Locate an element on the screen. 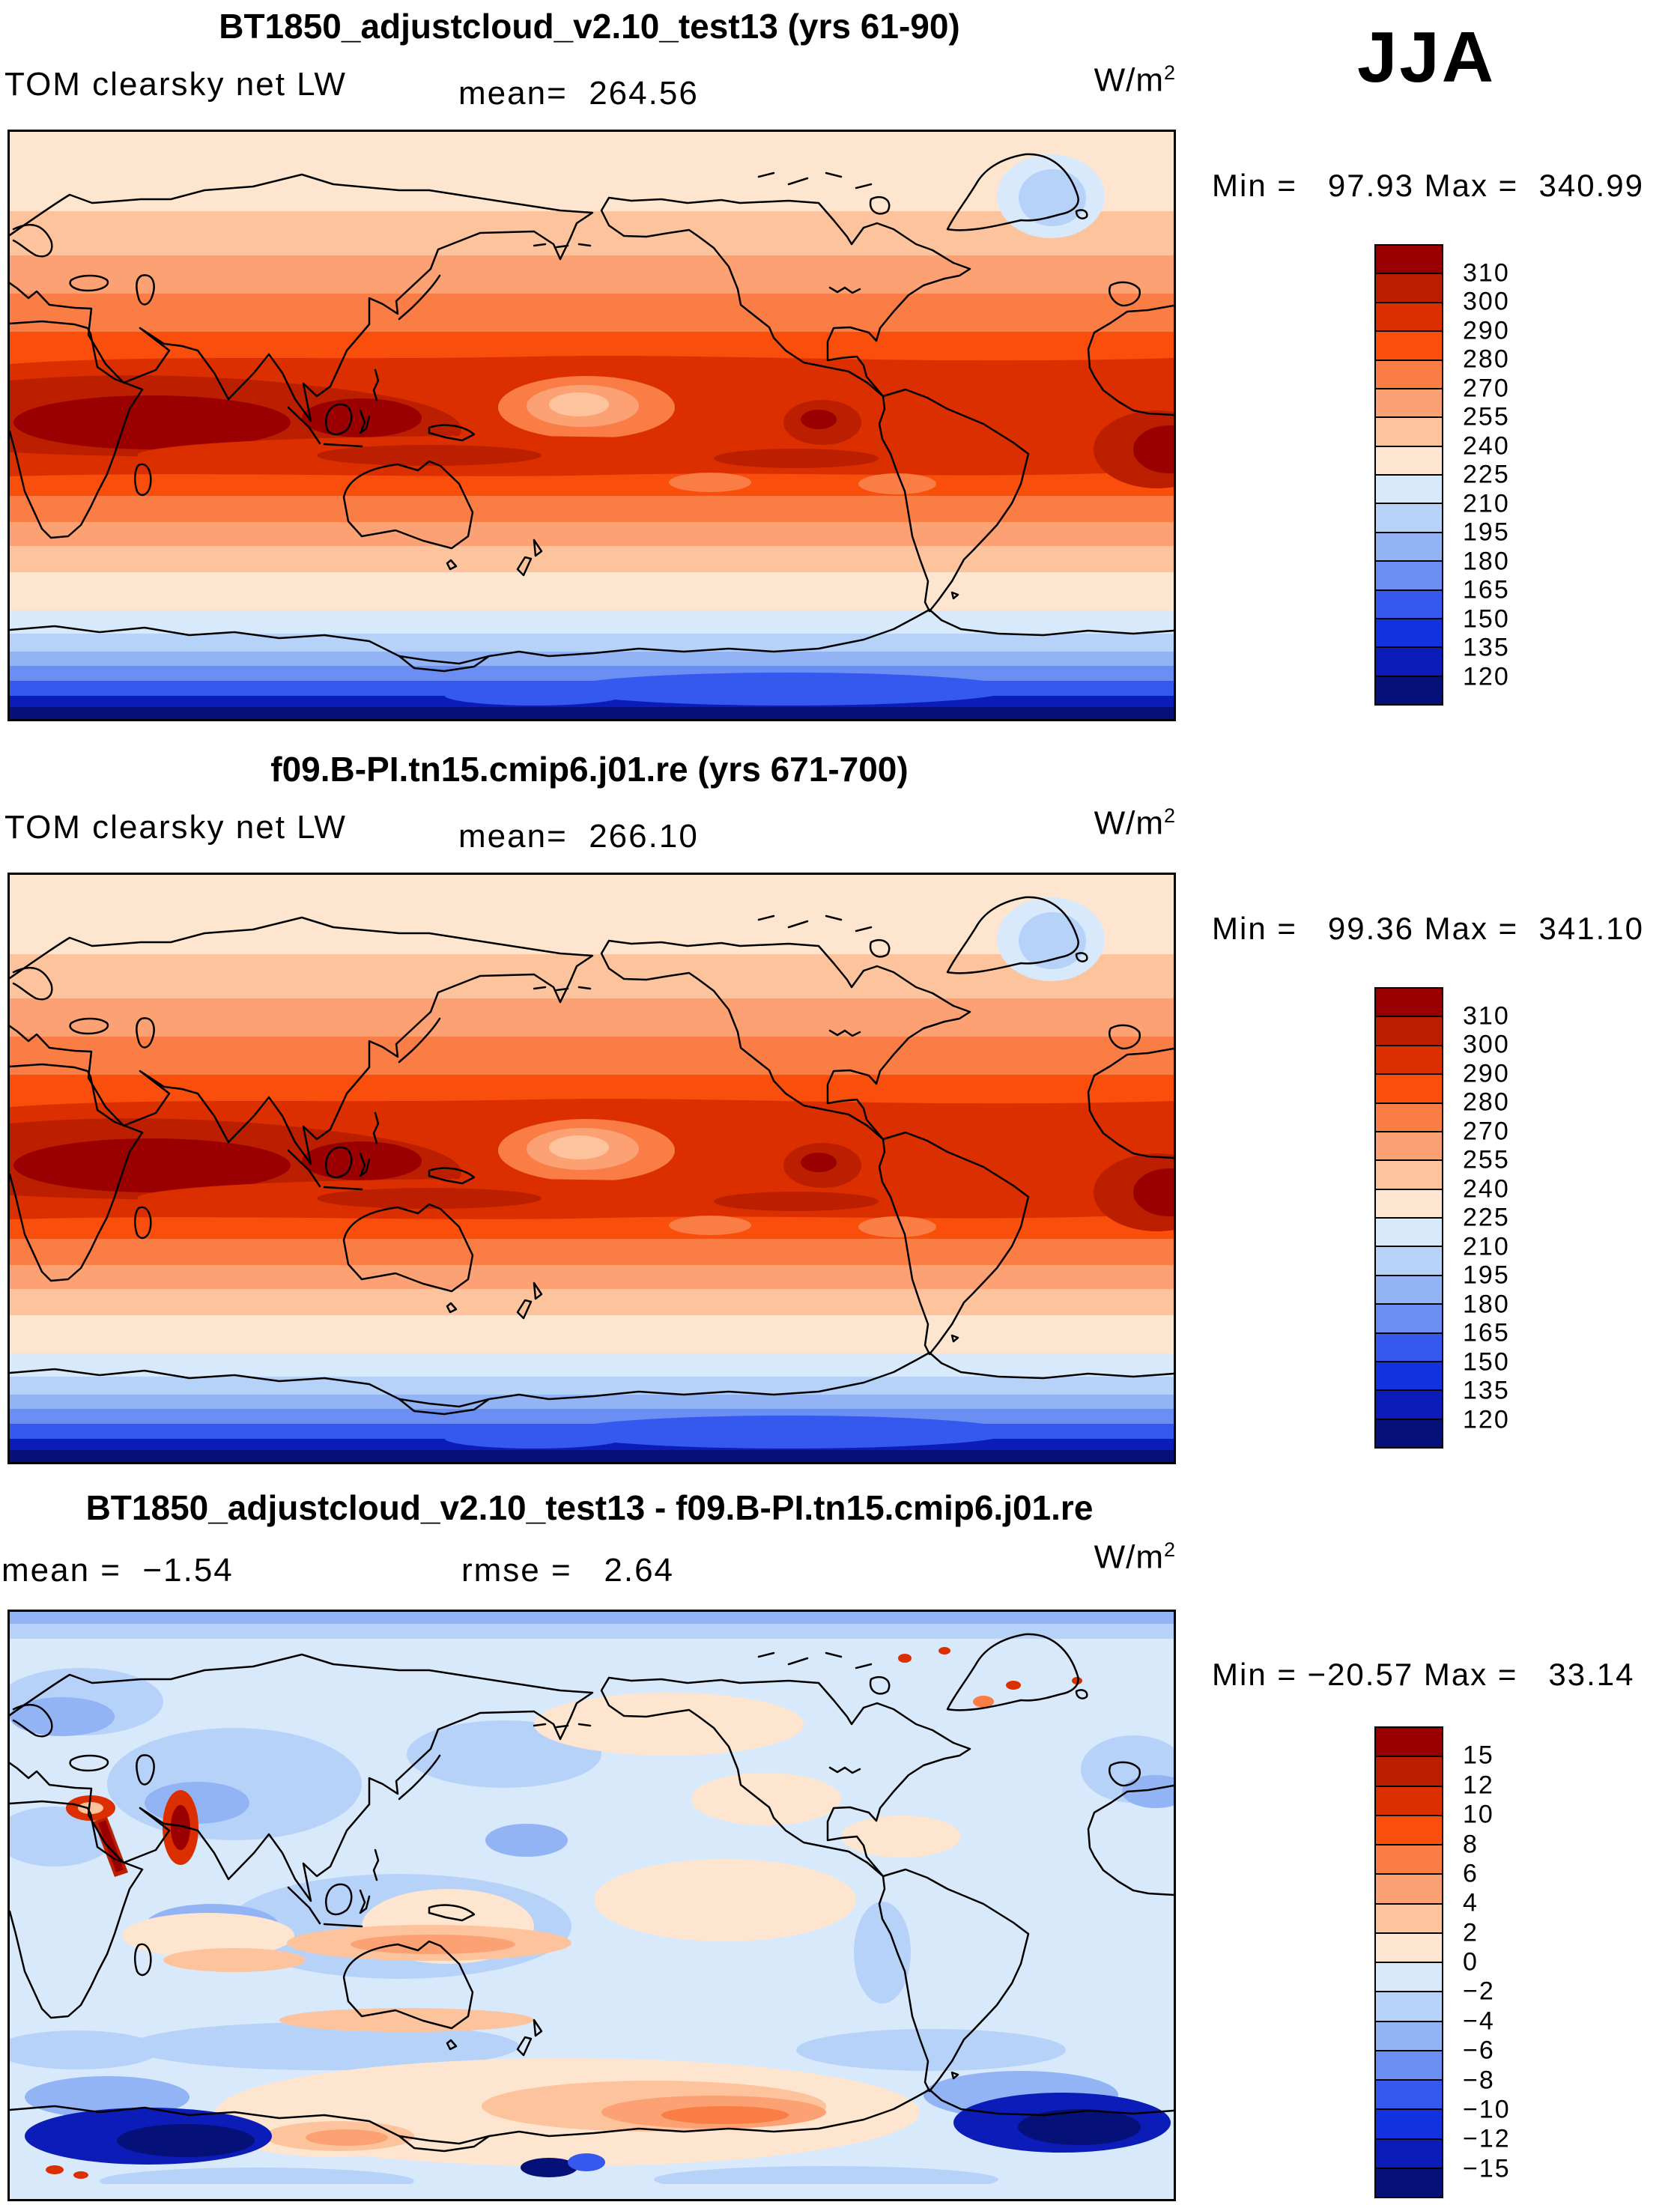 Image resolution: width=1680 pixels, height=2205 pixels. colorbar-tick-label: 240 is located at coordinates (1486, 445).